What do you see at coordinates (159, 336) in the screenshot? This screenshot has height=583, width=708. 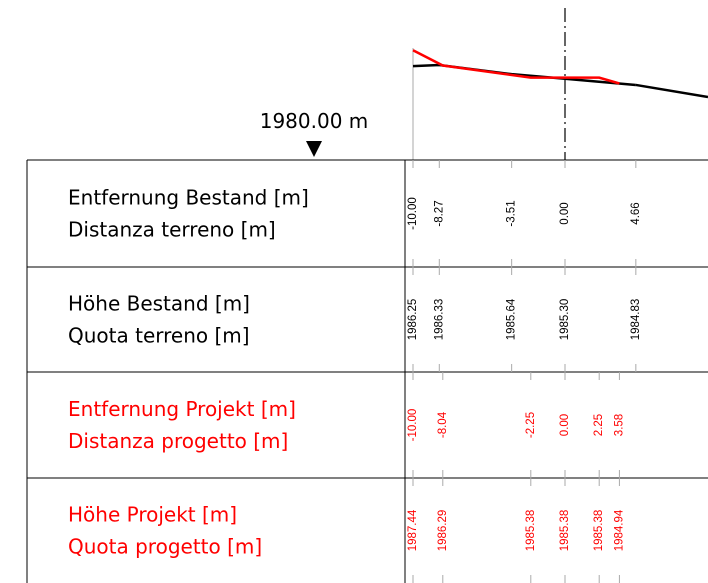 I see `row-label: Quota terreno [m]` at bounding box center [159, 336].